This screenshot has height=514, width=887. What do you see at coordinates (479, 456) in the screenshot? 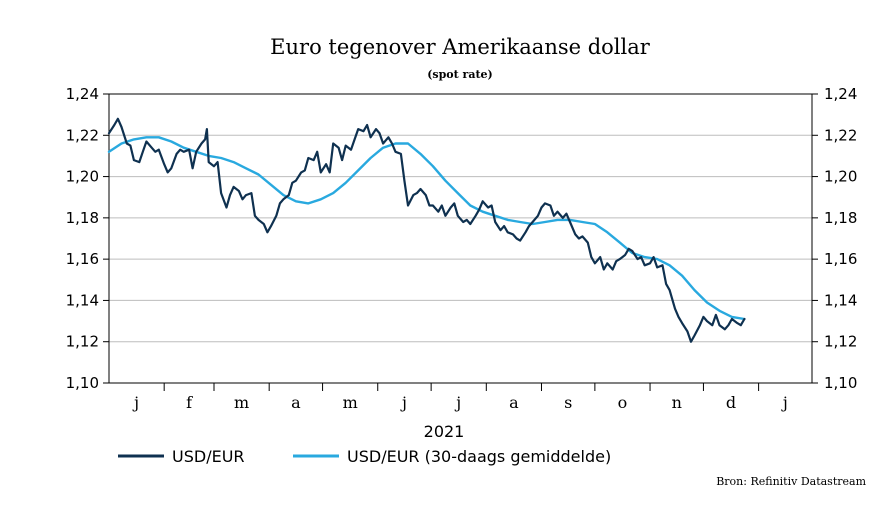
I see `legend-label-usd-eur-30d: USD/EUR (30-daags gemiddelde)` at bounding box center [479, 456].